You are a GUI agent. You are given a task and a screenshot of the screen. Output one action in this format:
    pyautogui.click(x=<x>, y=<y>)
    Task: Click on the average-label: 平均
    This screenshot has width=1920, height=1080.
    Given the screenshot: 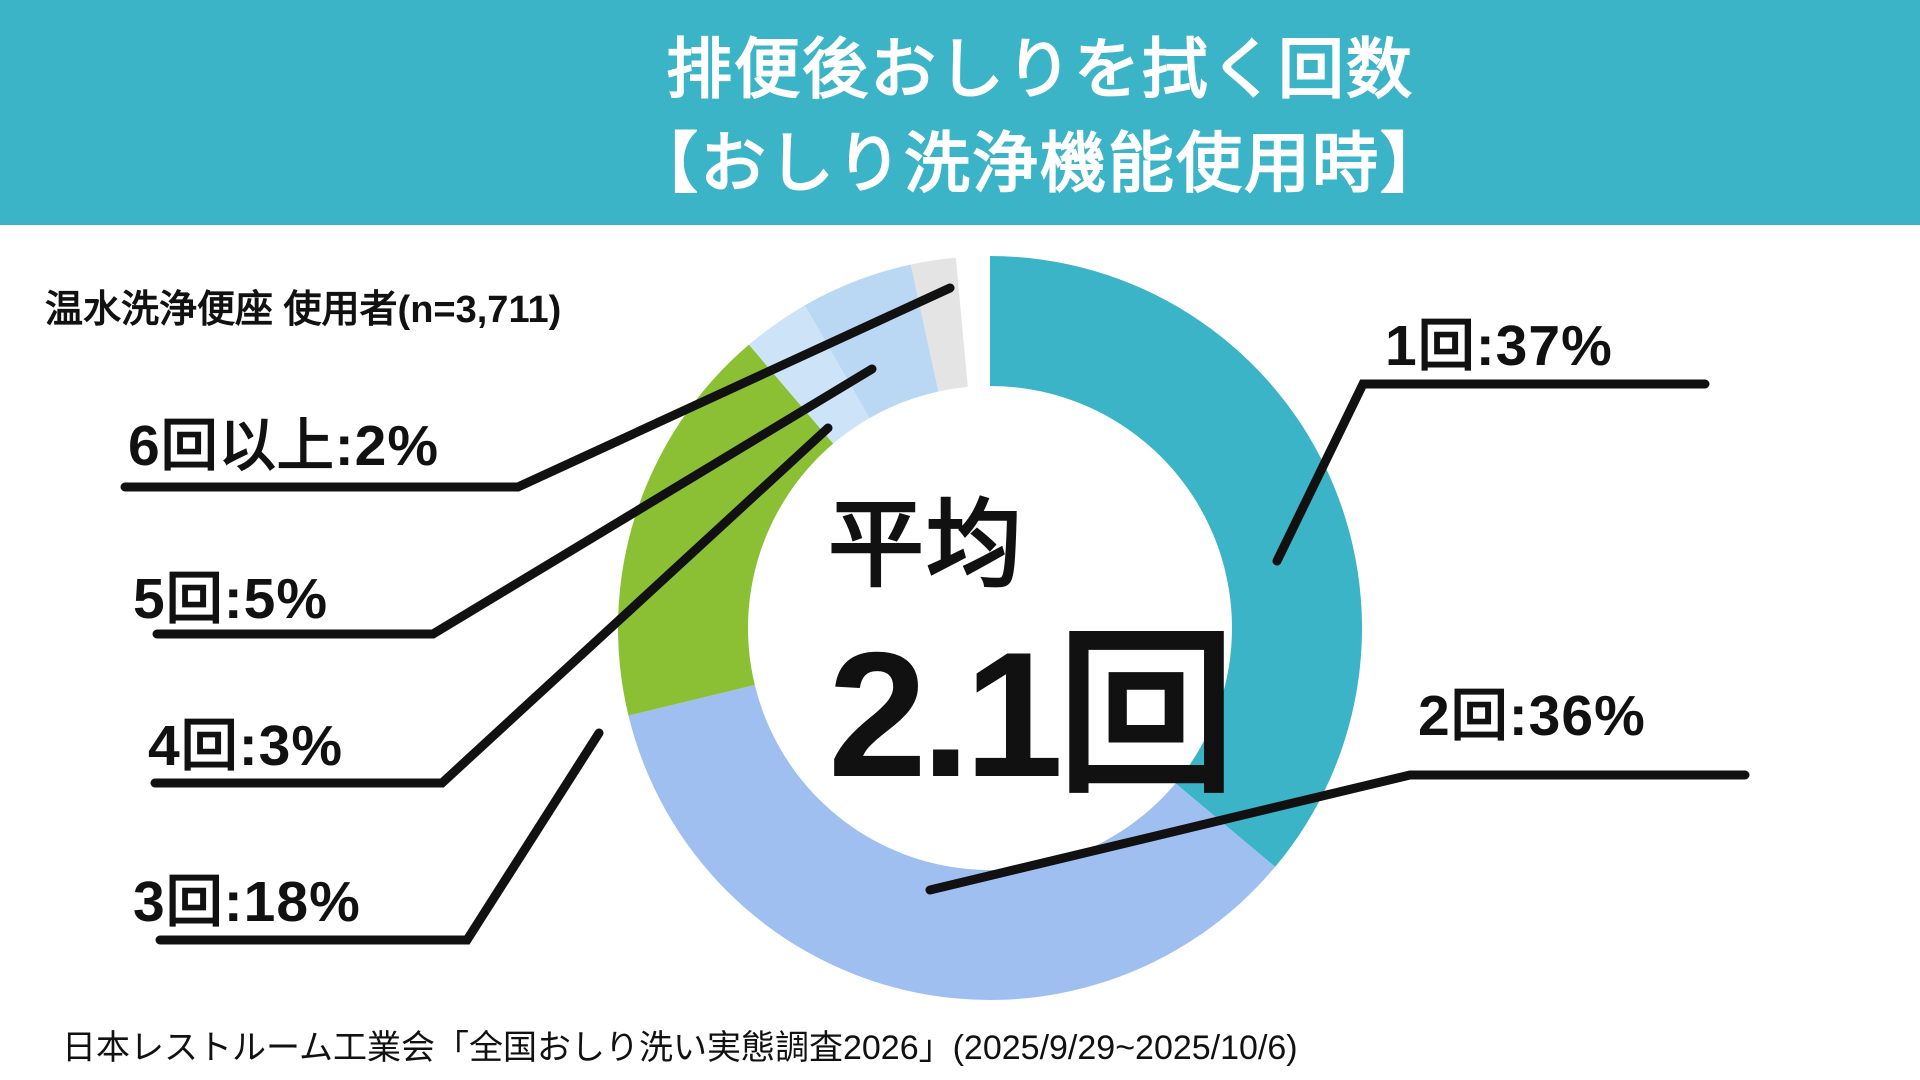 What is the action you would take?
    pyautogui.click(x=926, y=545)
    